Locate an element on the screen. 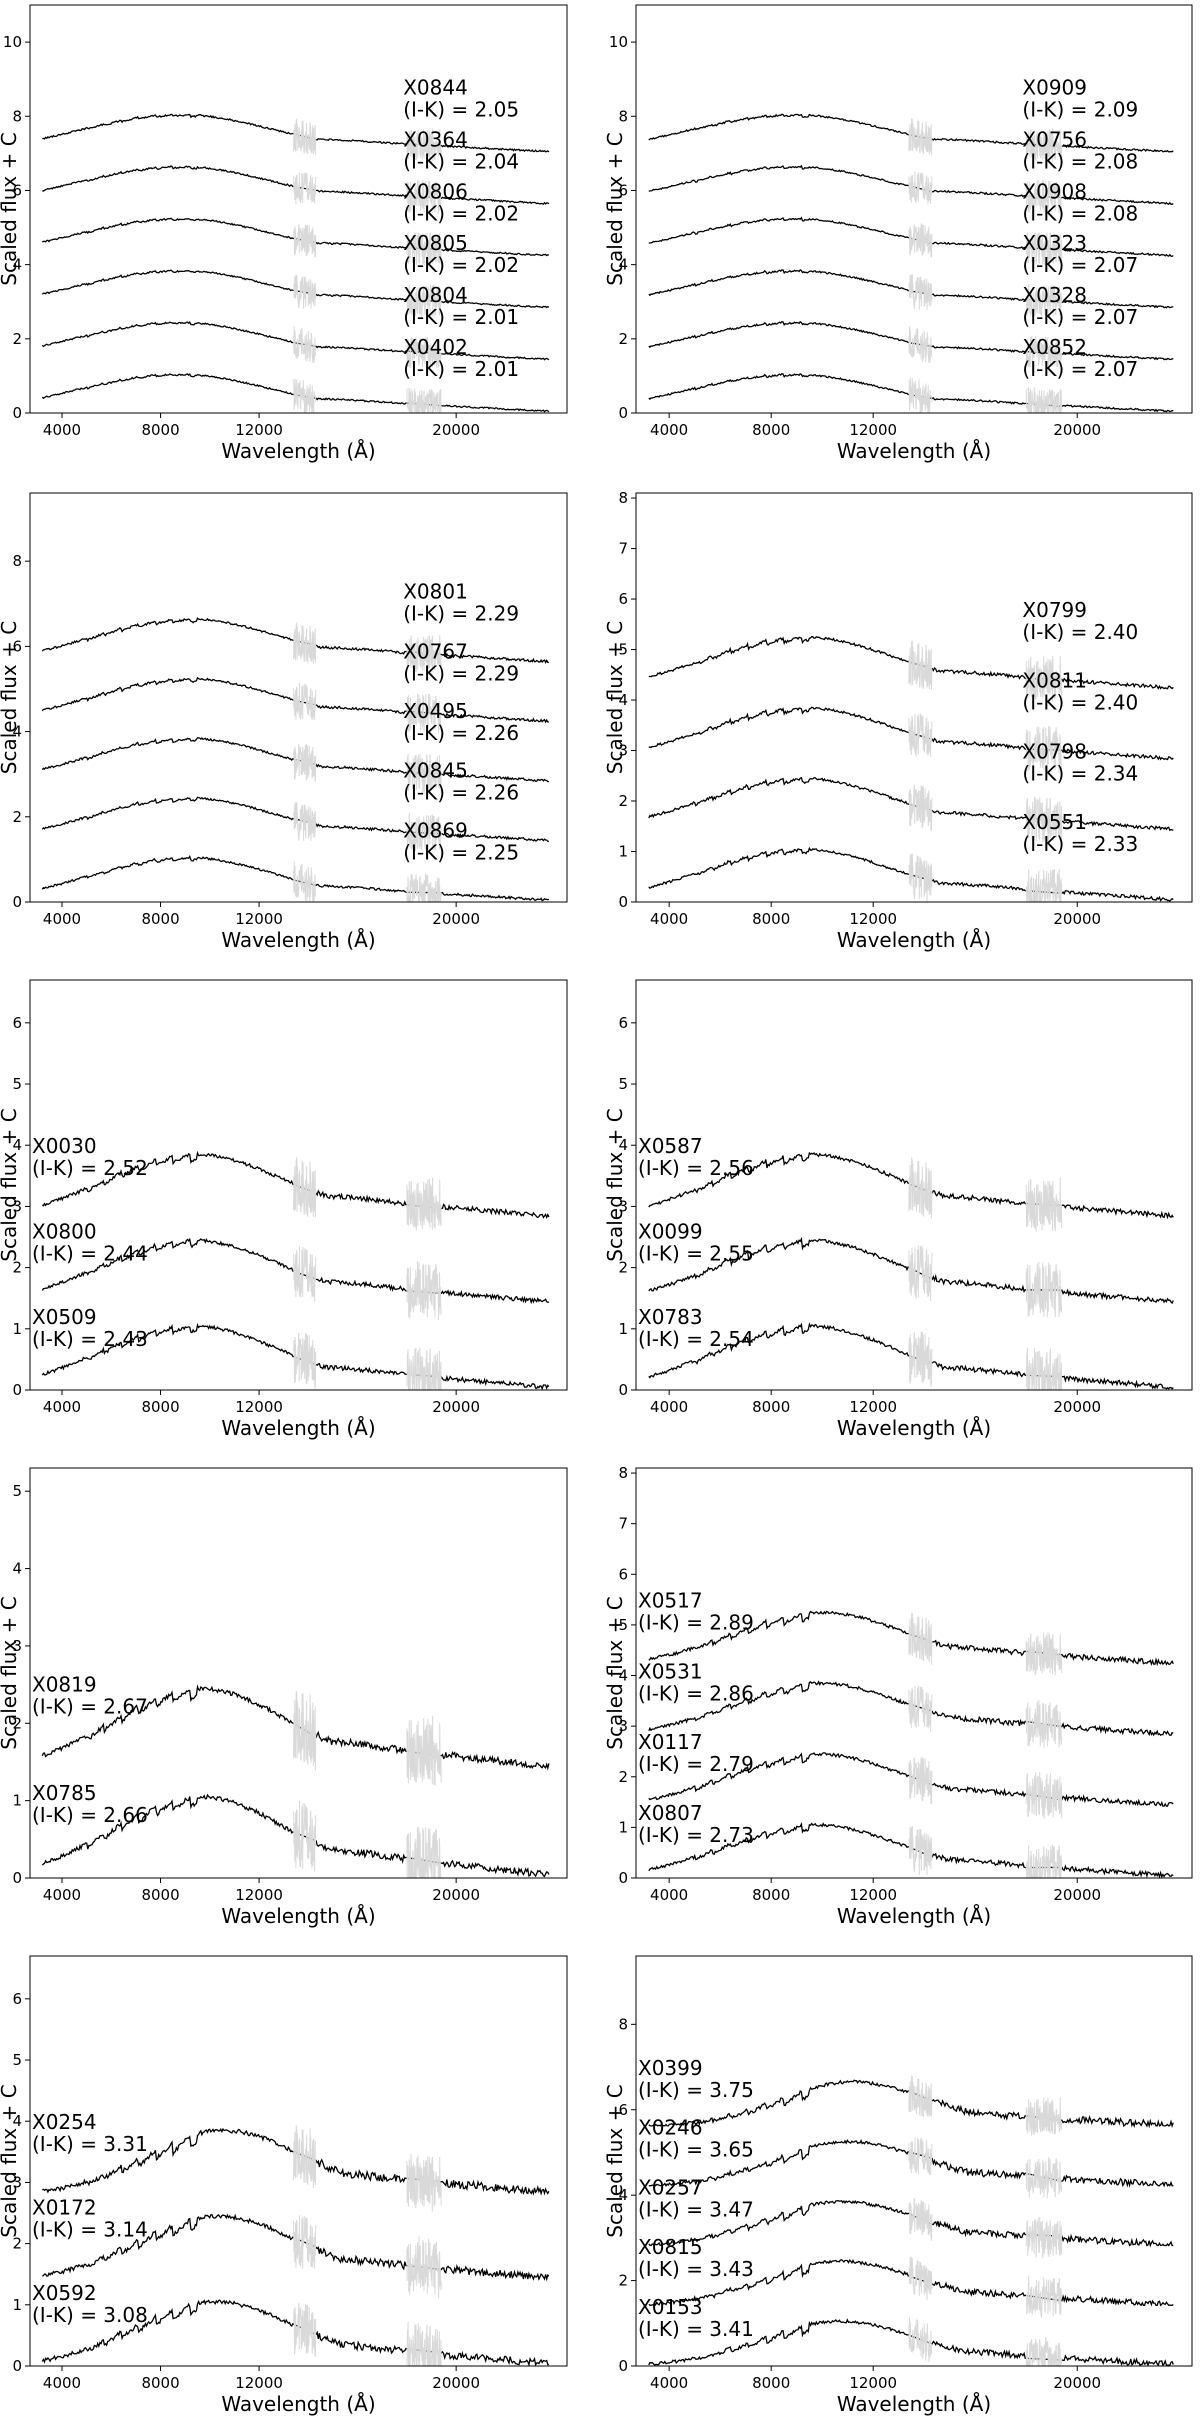  series-color-index-label: (I-K) = 2.07 is located at coordinates (1080, 265).